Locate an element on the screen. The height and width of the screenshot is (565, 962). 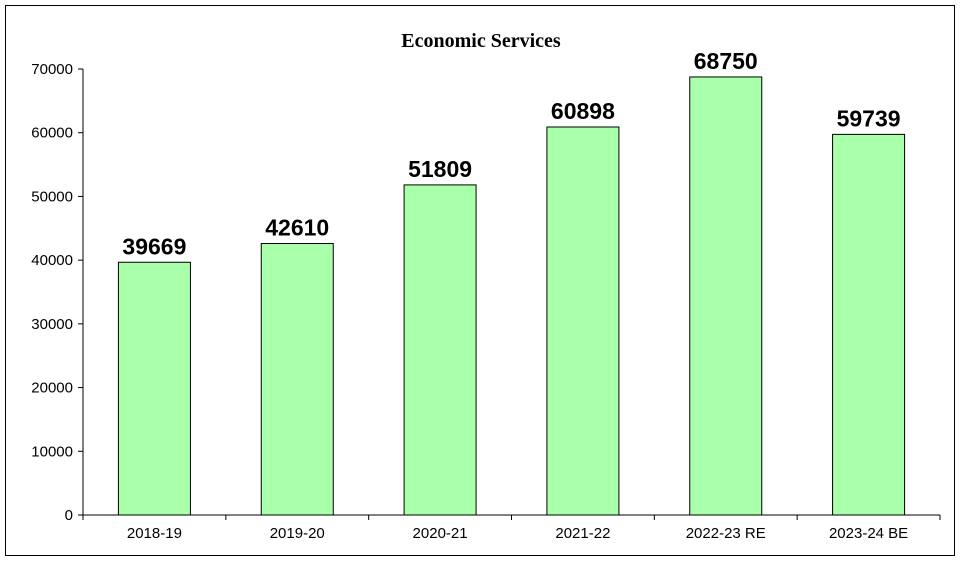
bar-value-label: 59739 is located at coordinates (869, 118).